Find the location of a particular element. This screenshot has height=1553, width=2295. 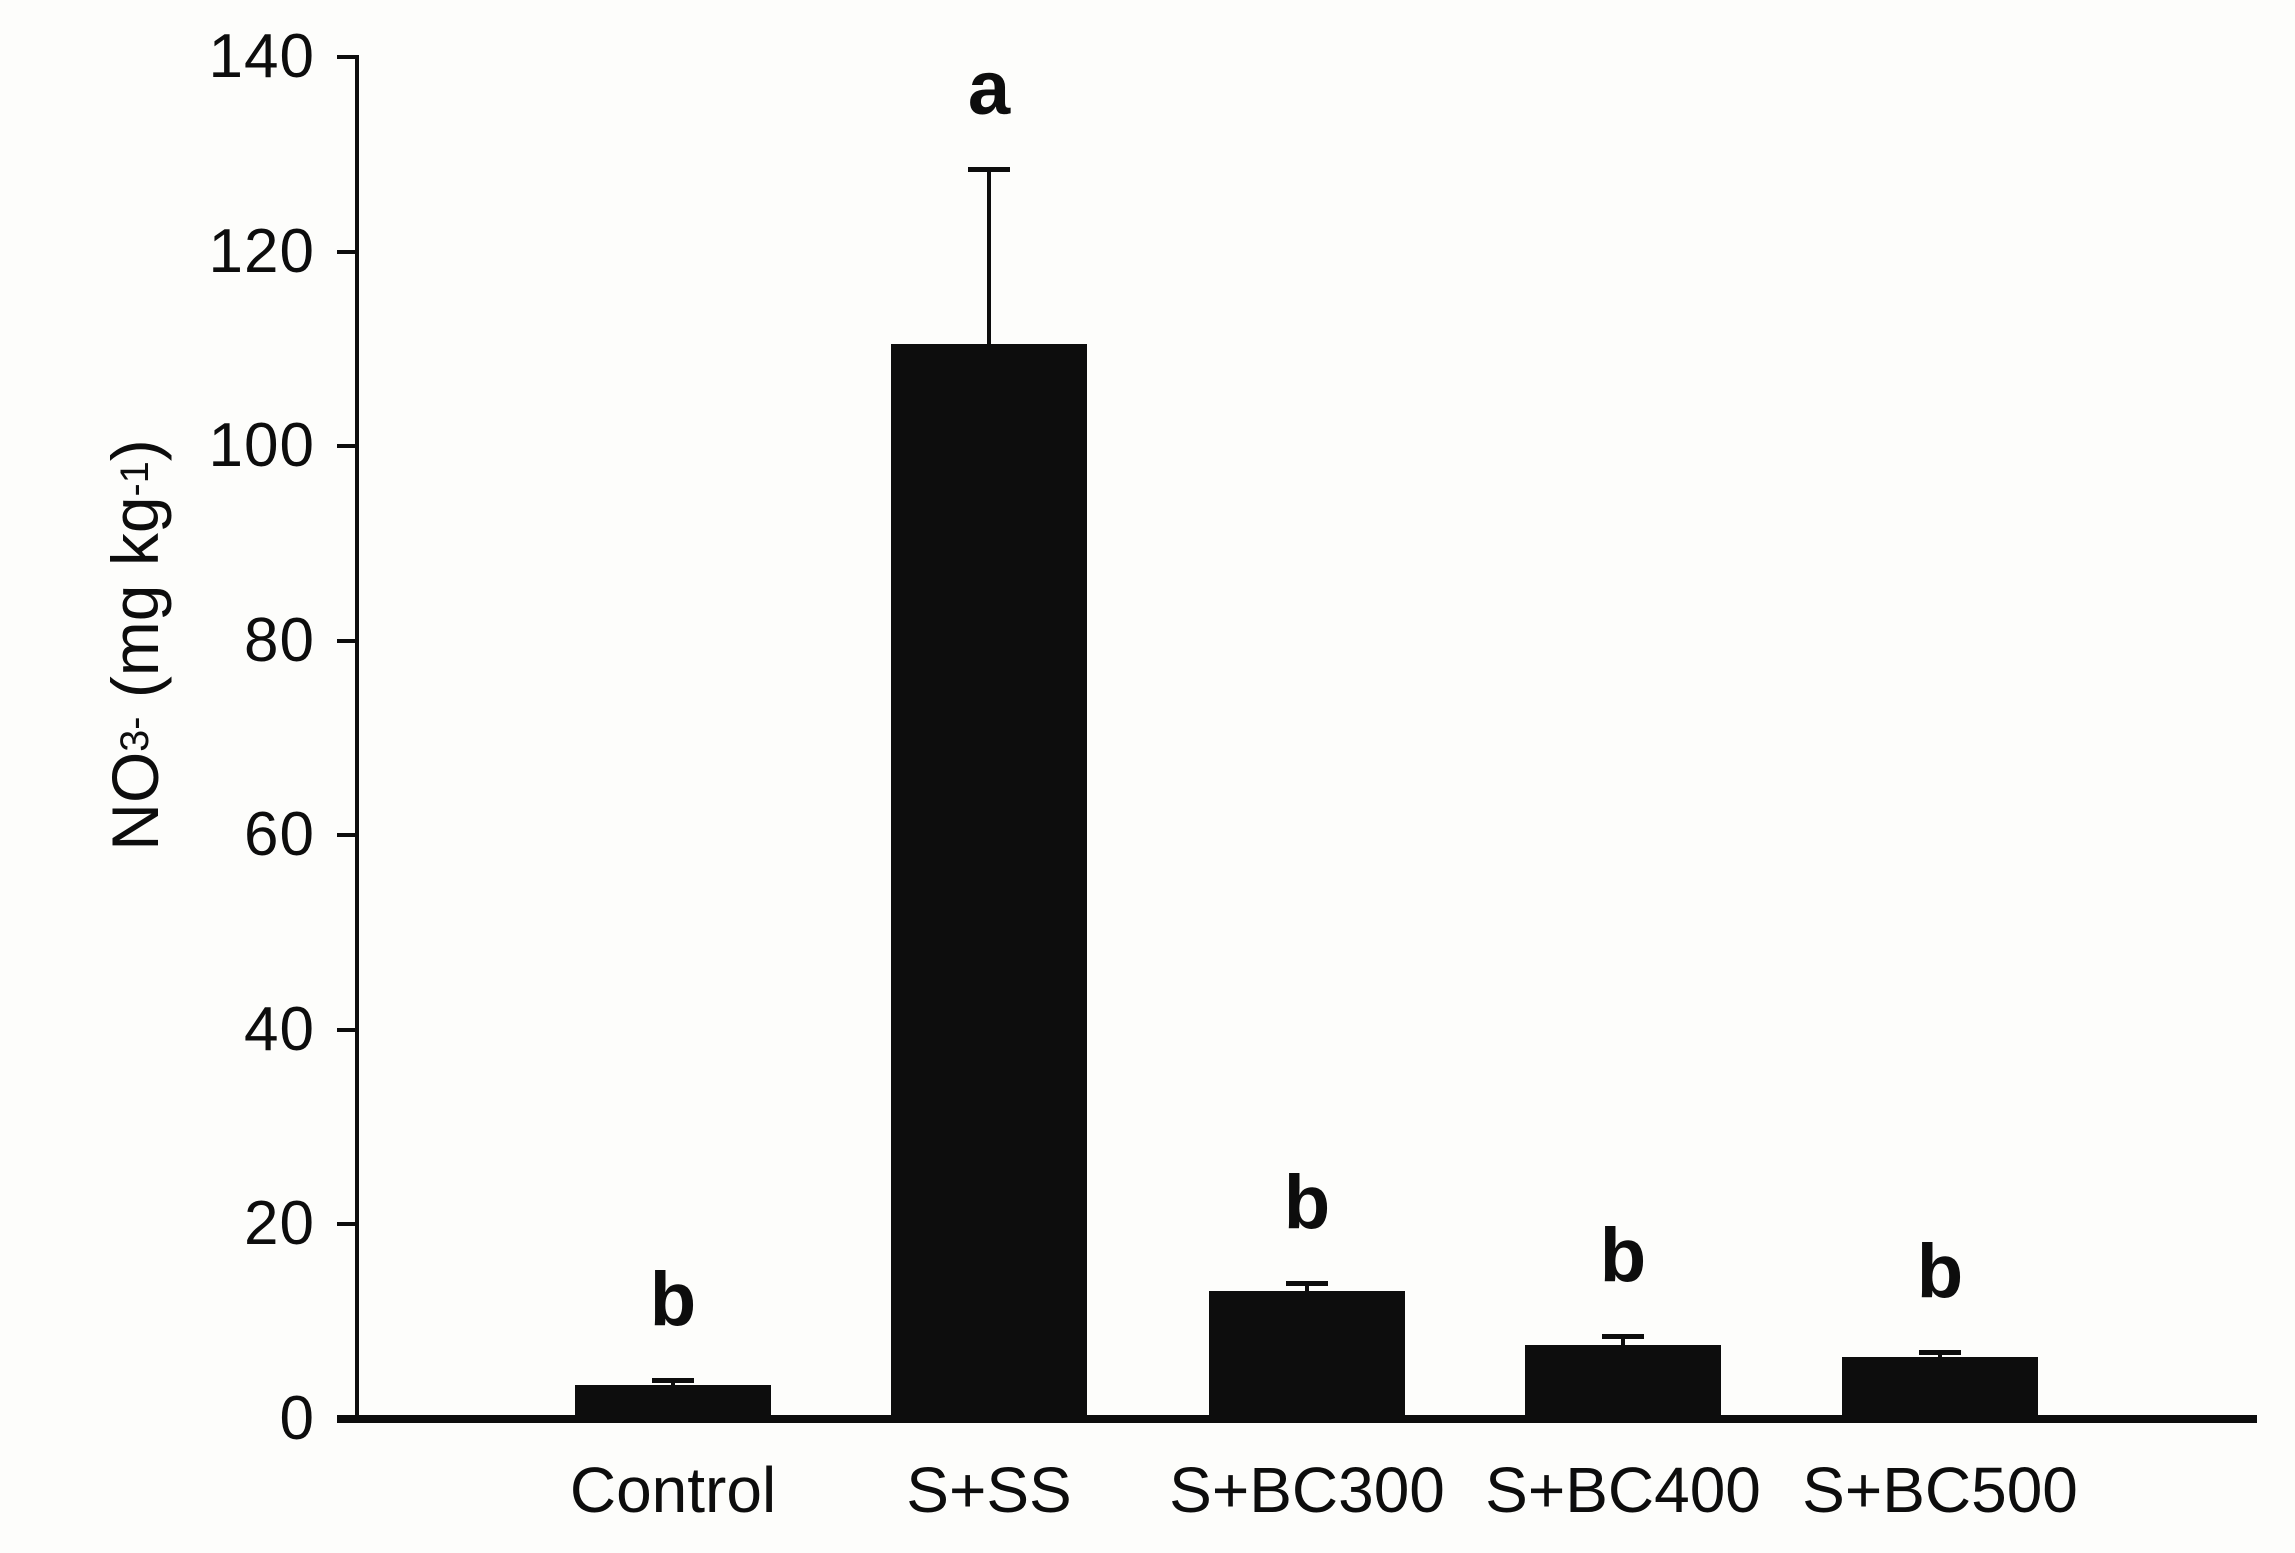

y-tick-label: 140 is located at coordinates (261, 56).